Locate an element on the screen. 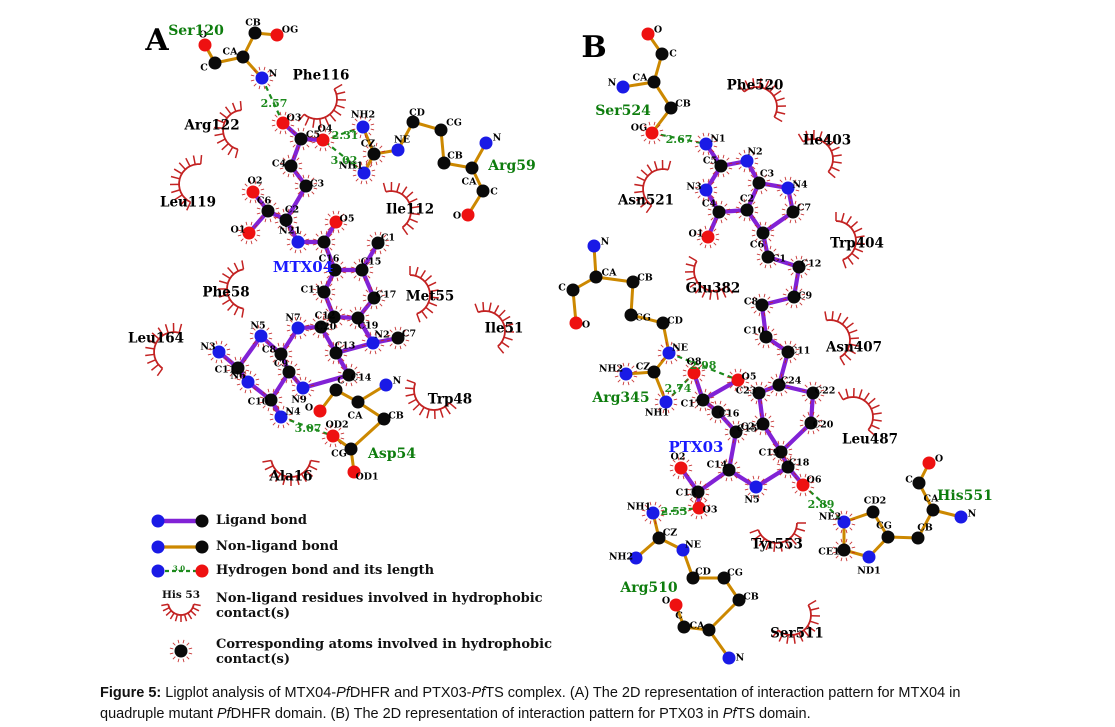  atom-label: CA is located at coordinates (698, 626).